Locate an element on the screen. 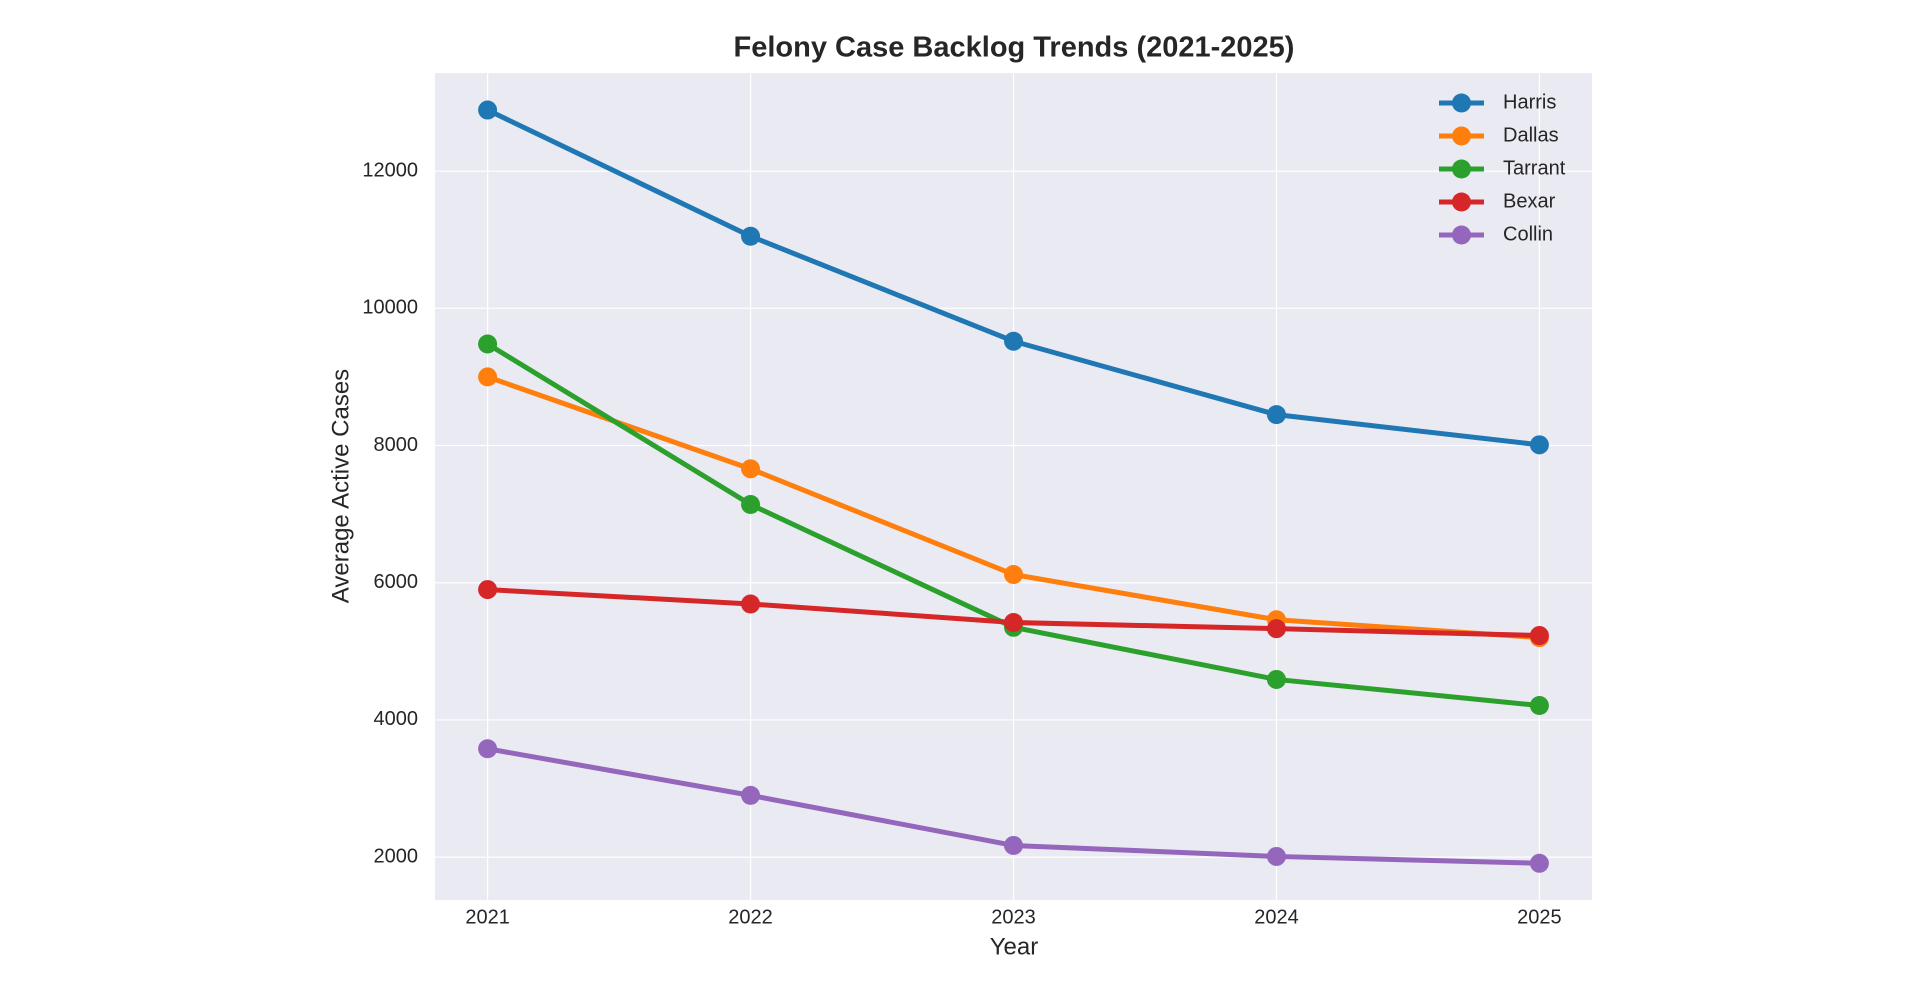 The image size is (1920, 1000). x-tick-label: 2025 is located at coordinates (1539, 917).